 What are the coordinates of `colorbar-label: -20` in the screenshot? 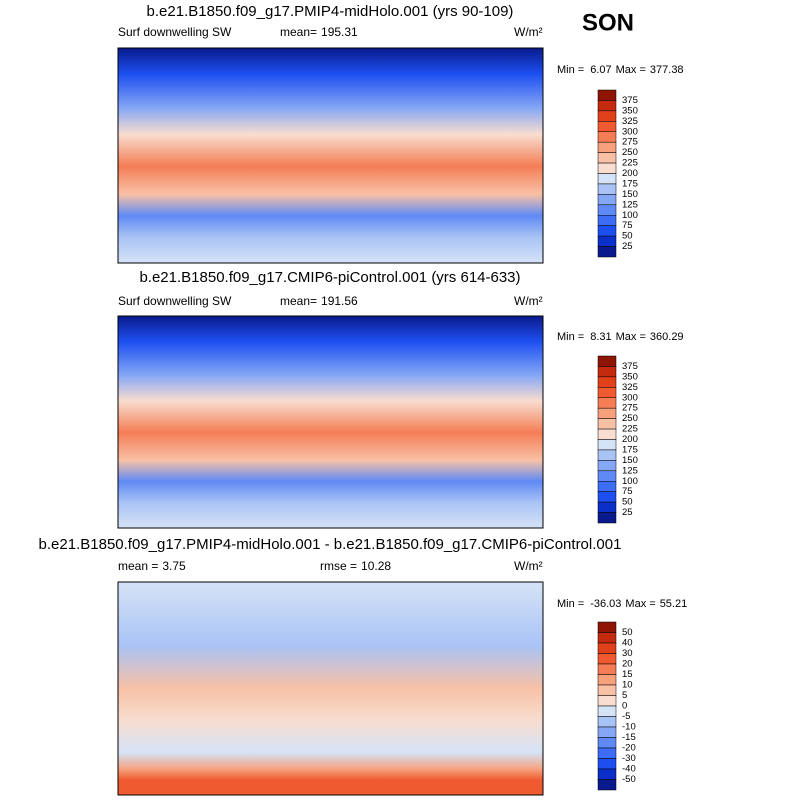 It's located at (629, 748).